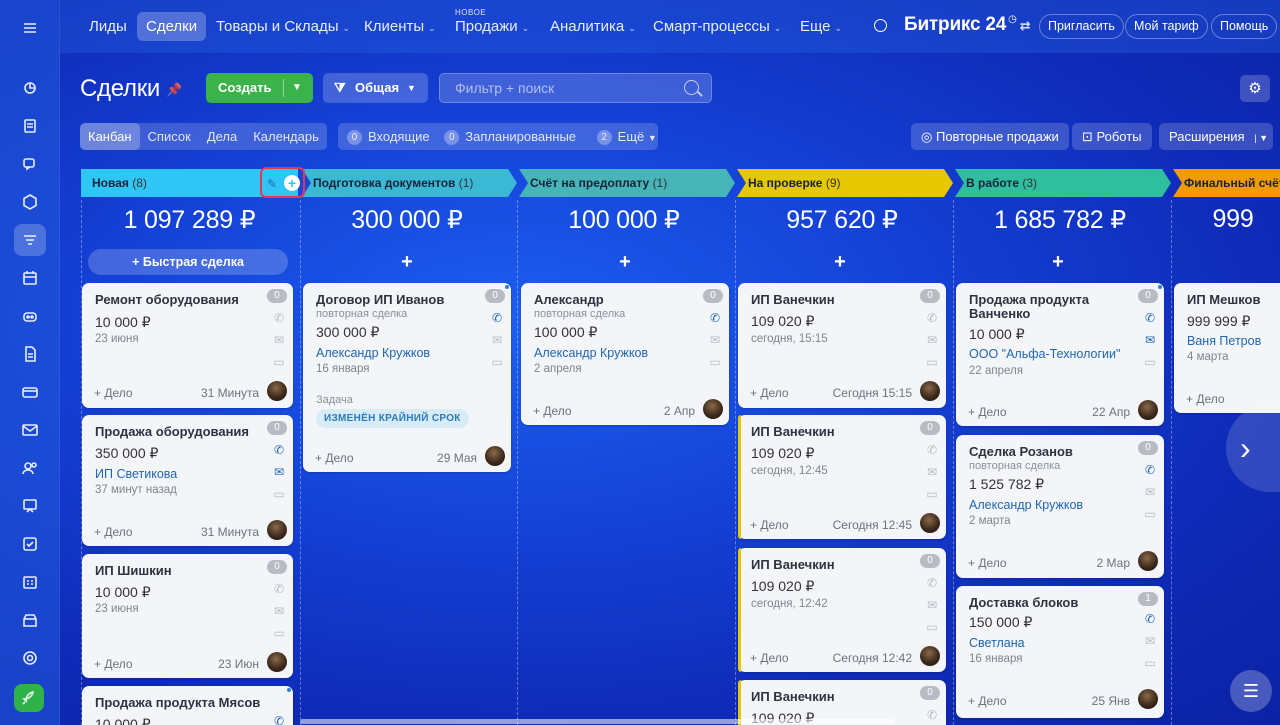 The image size is (1280, 725). Describe the element at coordinates (30, 202) in the screenshot. I see `hexagon-icon` at that location.